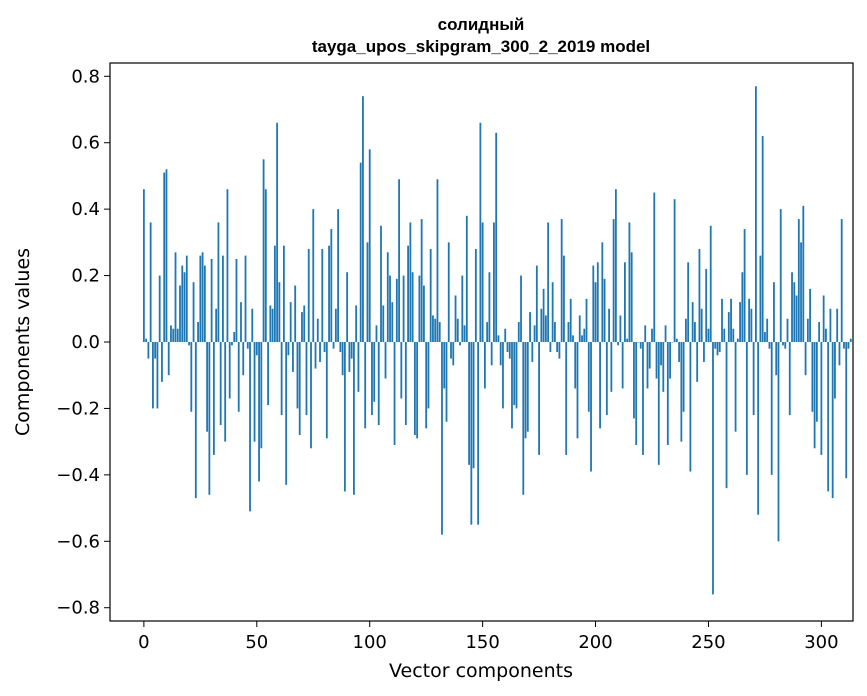 The image size is (867, 696). Describe the element at coordinates (482, 642) in the screenshot. I see `x-tick-label: 150` at that location.